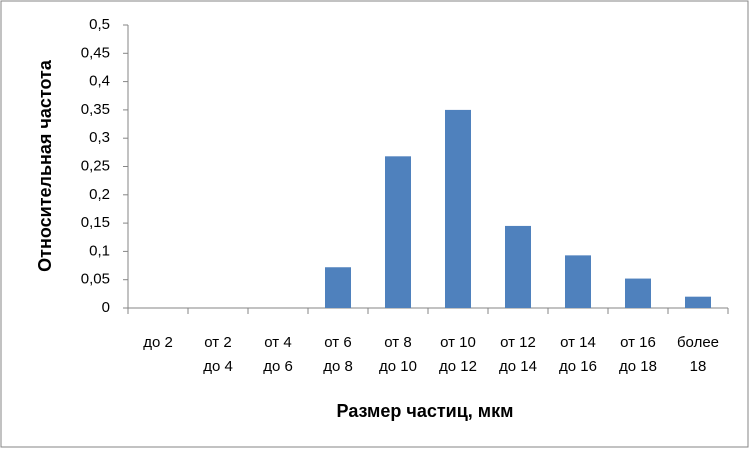  What do you see at coordinates (698, 342) in the screenshot?
I see `x-tick-label: более` at bounding box center [698, 342].